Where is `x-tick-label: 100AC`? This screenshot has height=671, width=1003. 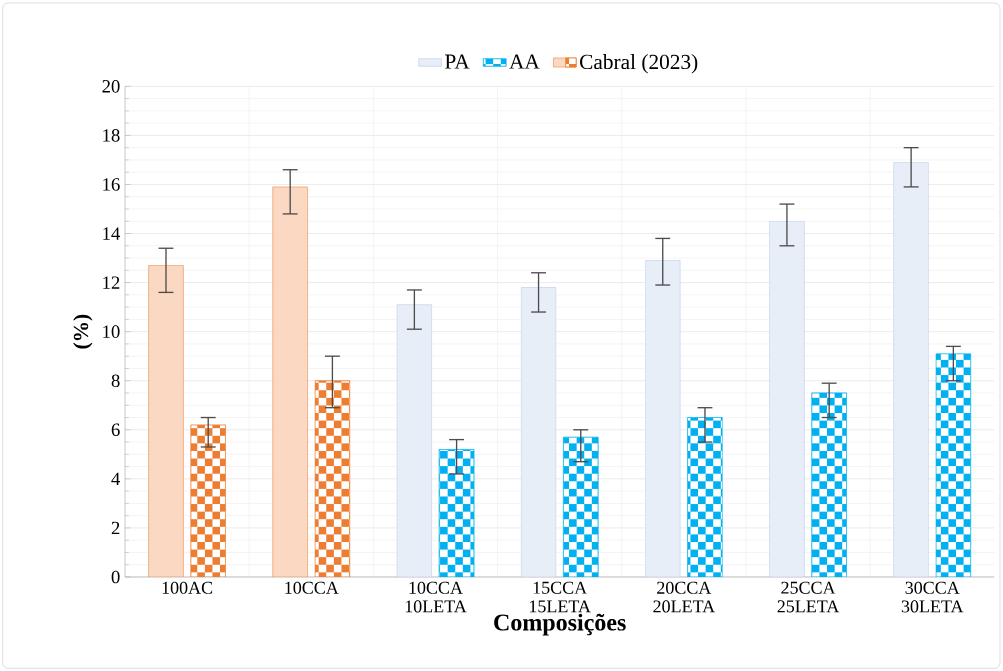 x-tick-label: 100AC is located at coordinates (187, 587).